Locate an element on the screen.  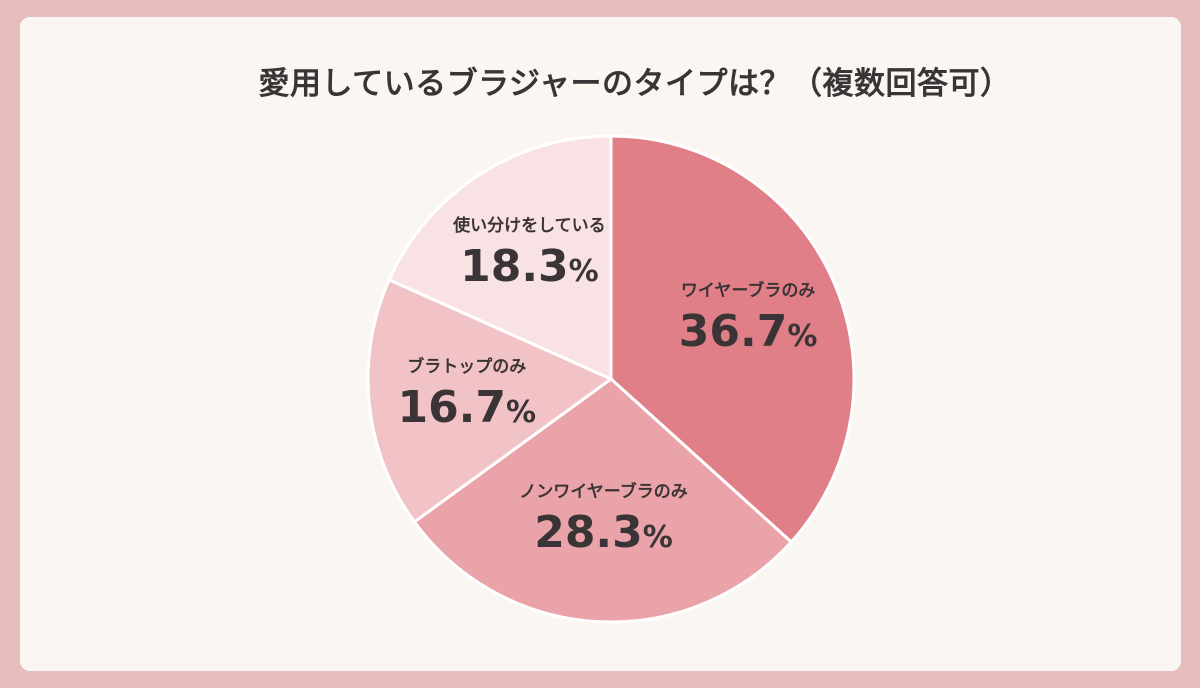
slice-label: ブラトップのみ is located at coordinates (466, 366).